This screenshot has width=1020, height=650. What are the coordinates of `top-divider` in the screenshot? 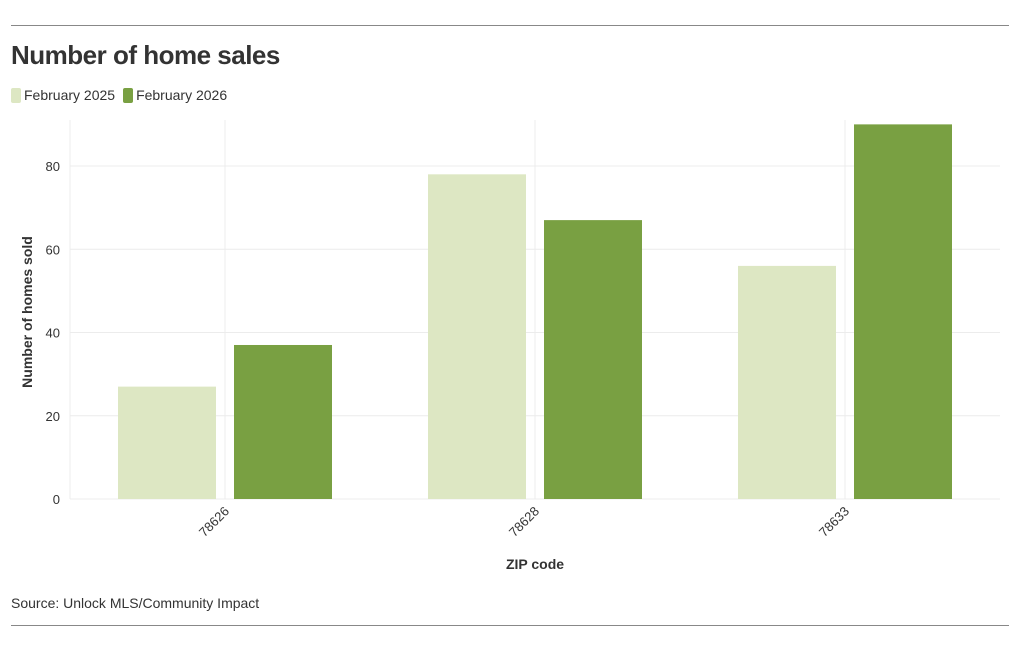 It's located at (510, 25).